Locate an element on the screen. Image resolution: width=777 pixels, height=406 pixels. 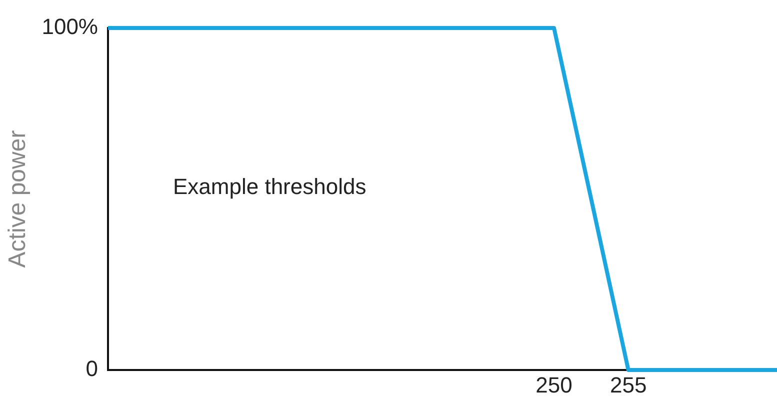
y-tick-label: 100% is located at coordinates (70, 27).